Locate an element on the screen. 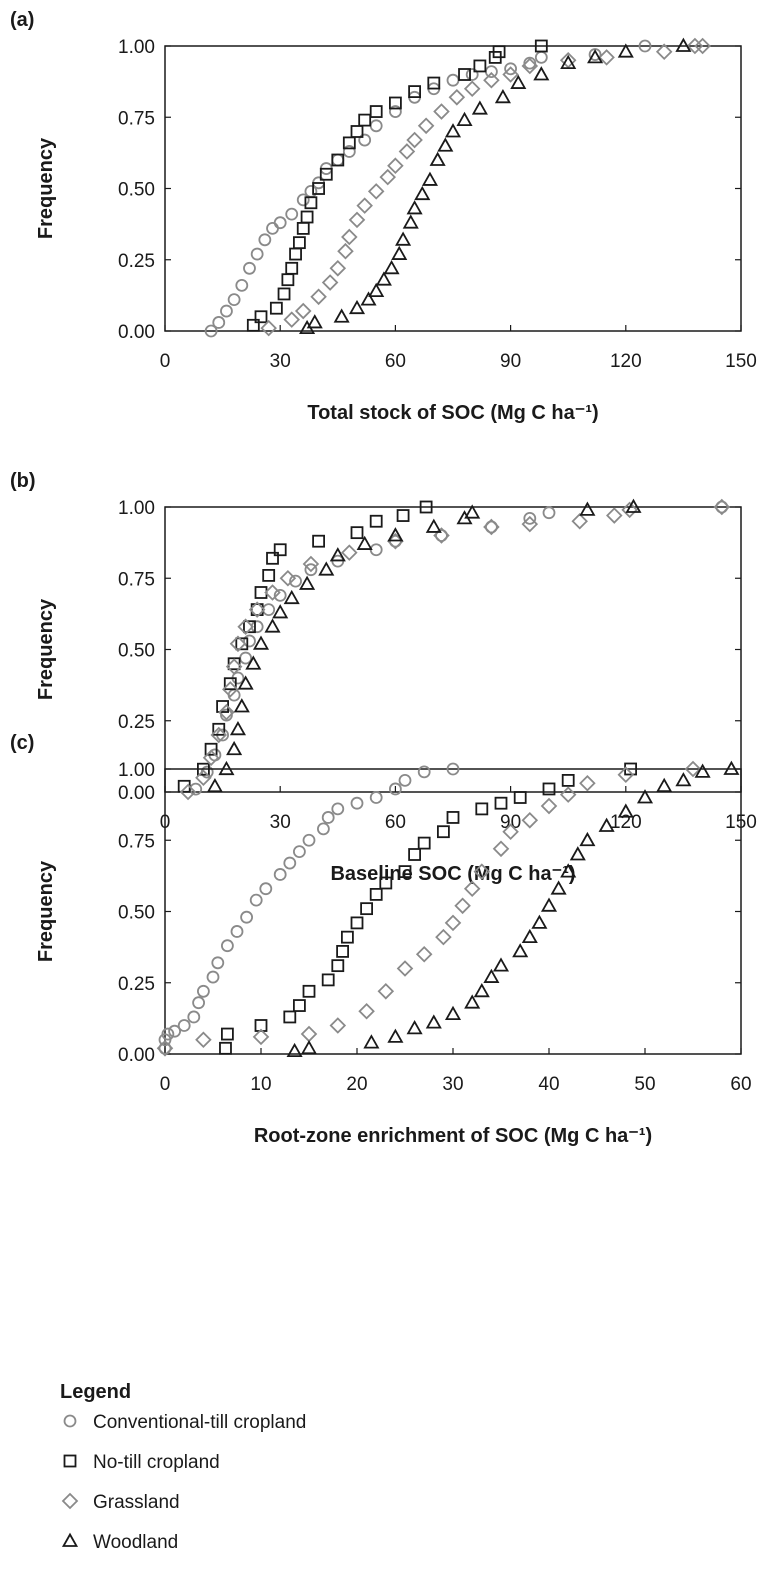 The width and height of the screenshot is (772, 1585). y-tick-label: 0.50 is located at coordinates (136, 651).